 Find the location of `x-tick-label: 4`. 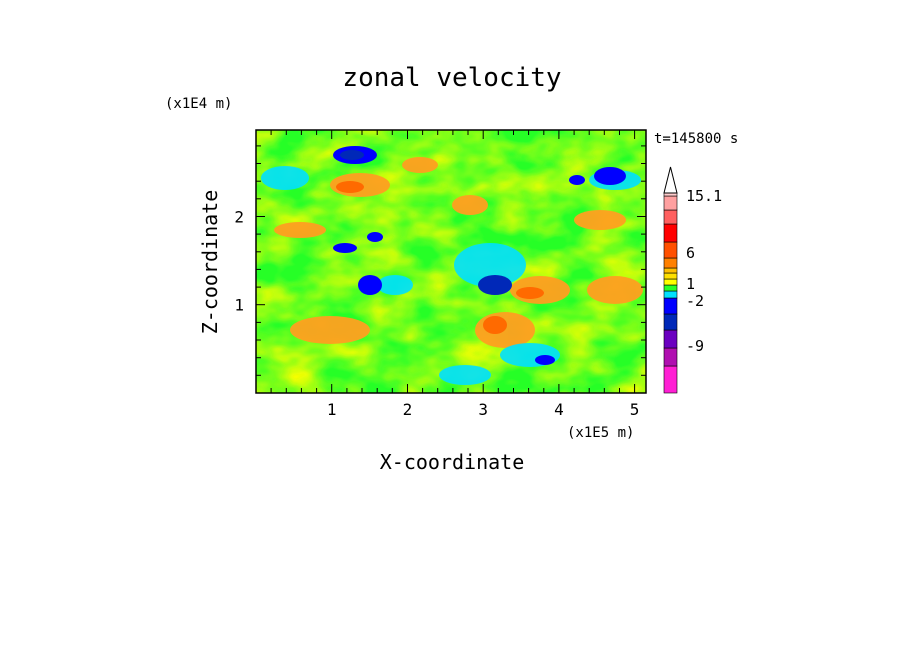

x-tick-label: 4 is located at coordinates (559, 409).